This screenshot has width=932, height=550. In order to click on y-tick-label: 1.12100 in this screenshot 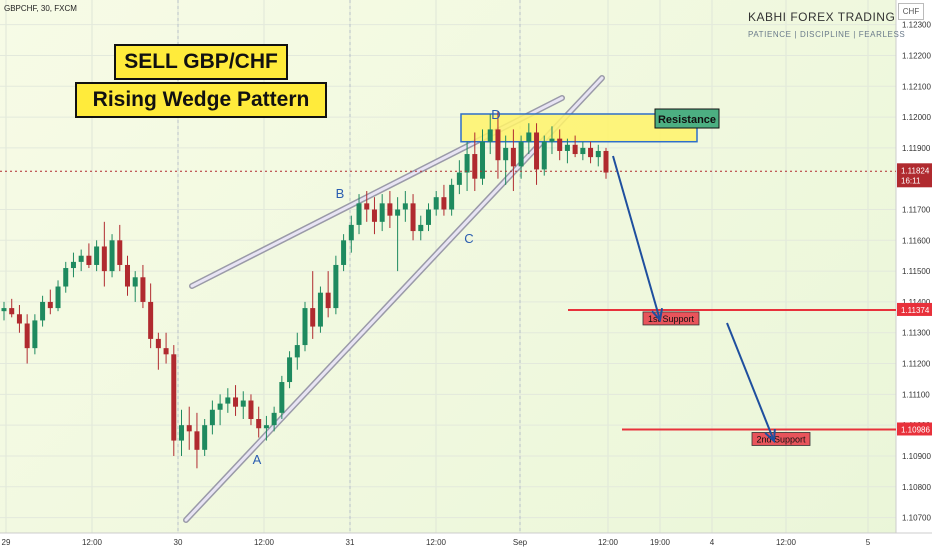, I will do `click(916, 86)`.